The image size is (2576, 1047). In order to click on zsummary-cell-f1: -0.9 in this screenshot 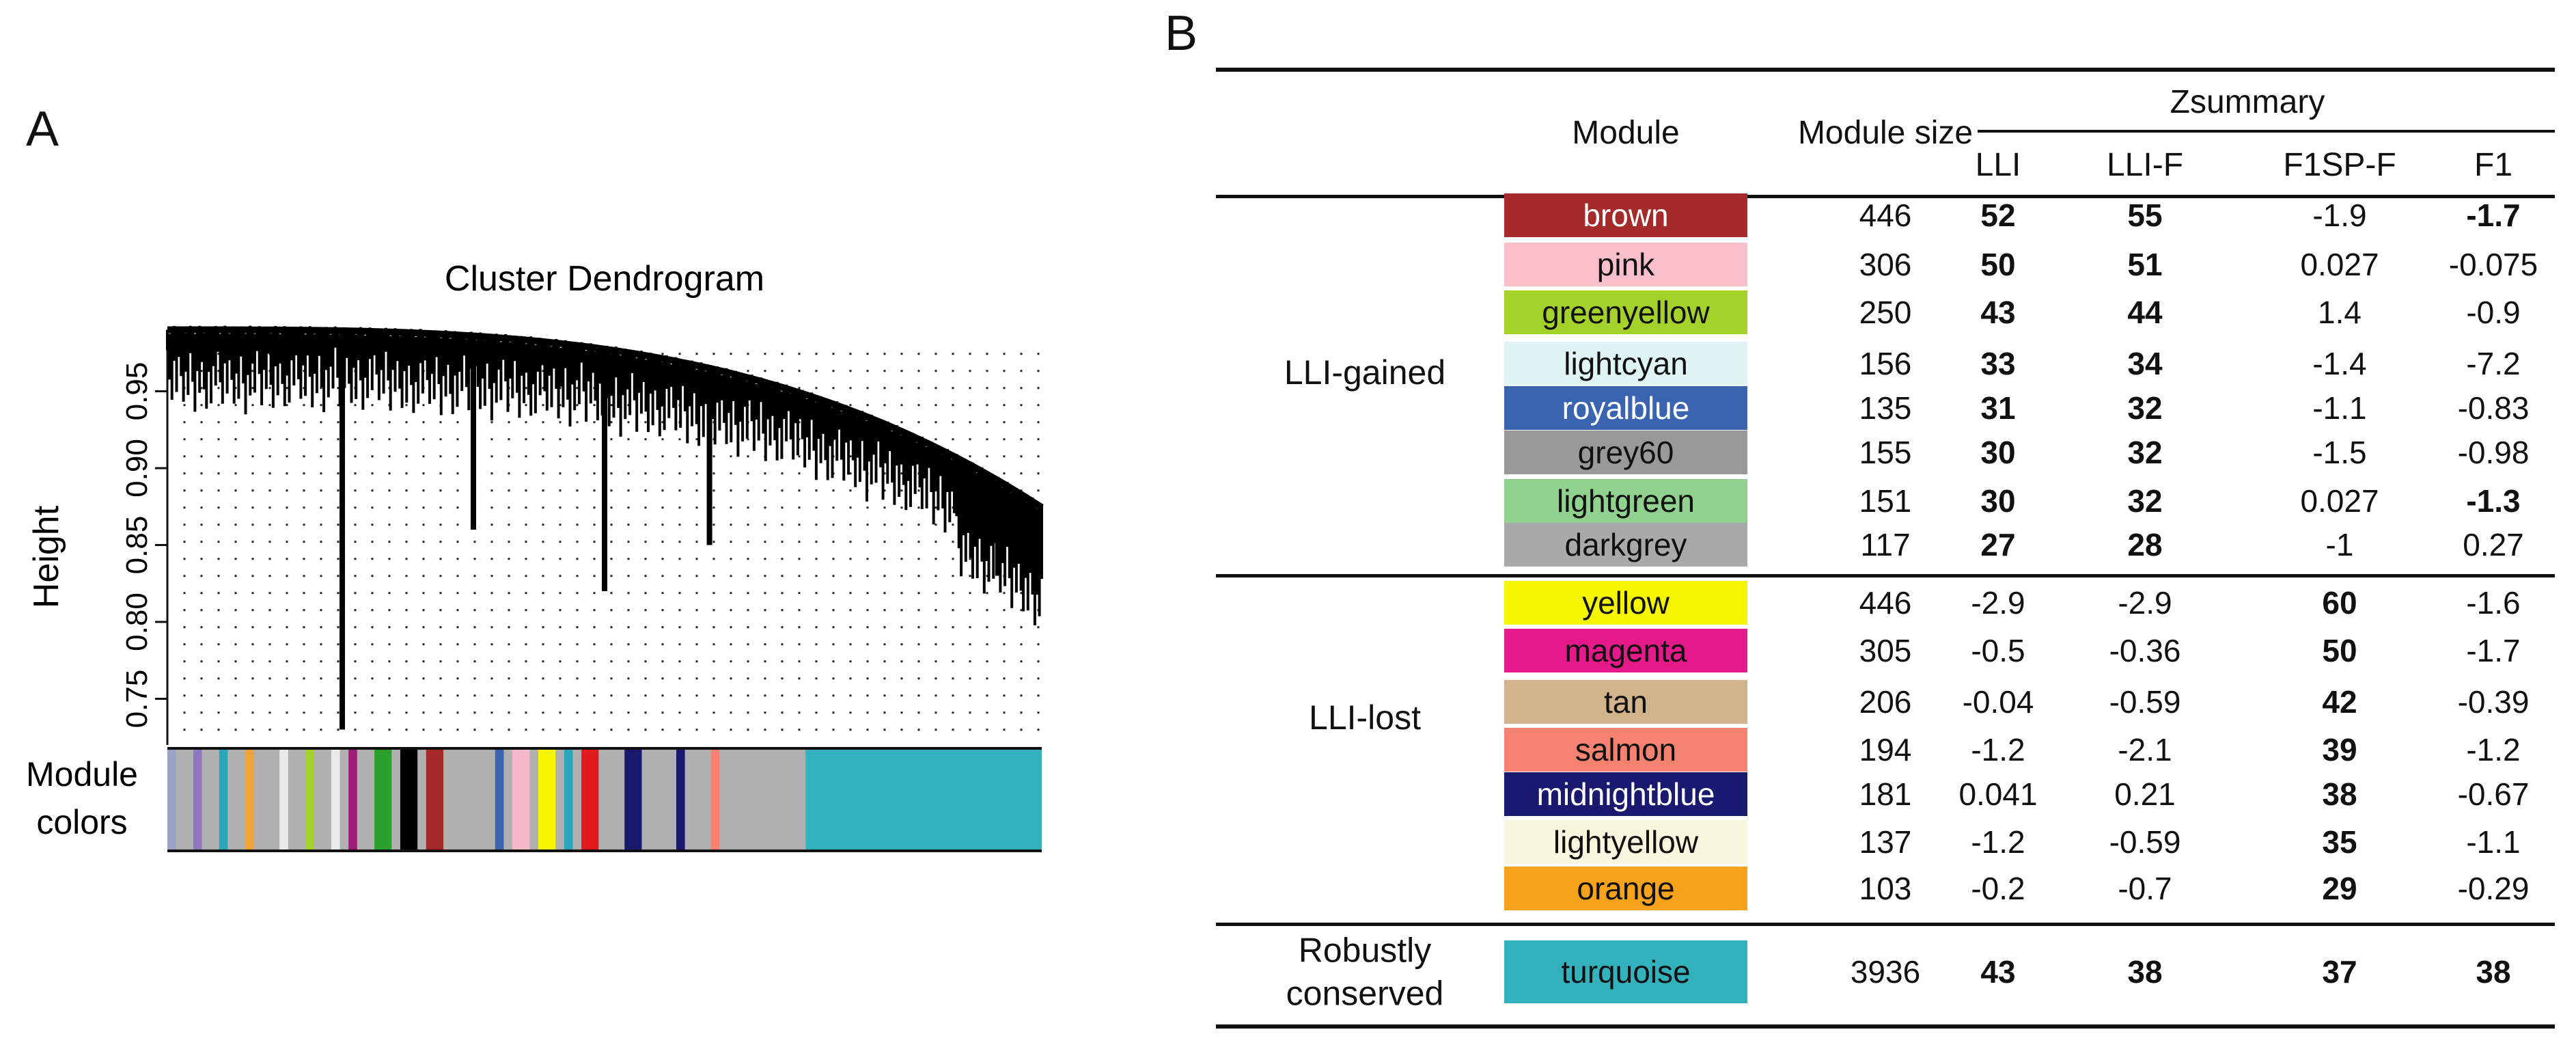, I will do `click(2494, 312)`.